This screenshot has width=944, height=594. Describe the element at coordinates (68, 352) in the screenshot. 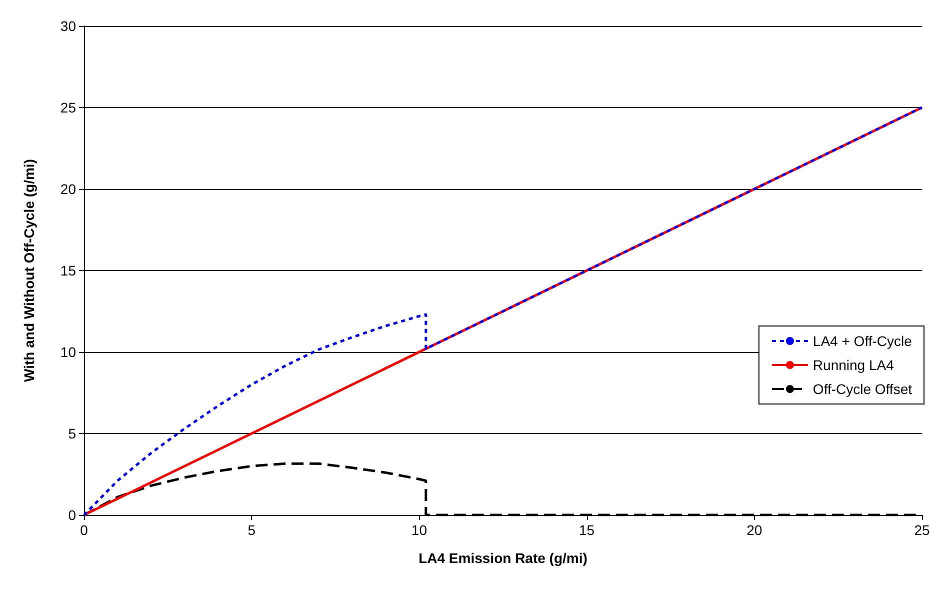

I see `y-tick-label: 10` at that location.